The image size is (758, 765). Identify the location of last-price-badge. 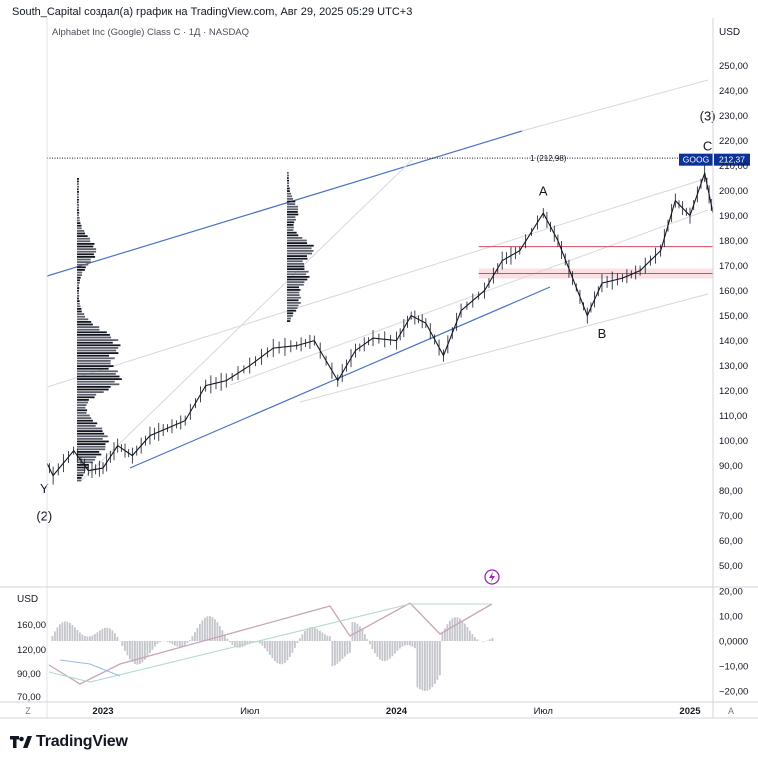
(732, 159).